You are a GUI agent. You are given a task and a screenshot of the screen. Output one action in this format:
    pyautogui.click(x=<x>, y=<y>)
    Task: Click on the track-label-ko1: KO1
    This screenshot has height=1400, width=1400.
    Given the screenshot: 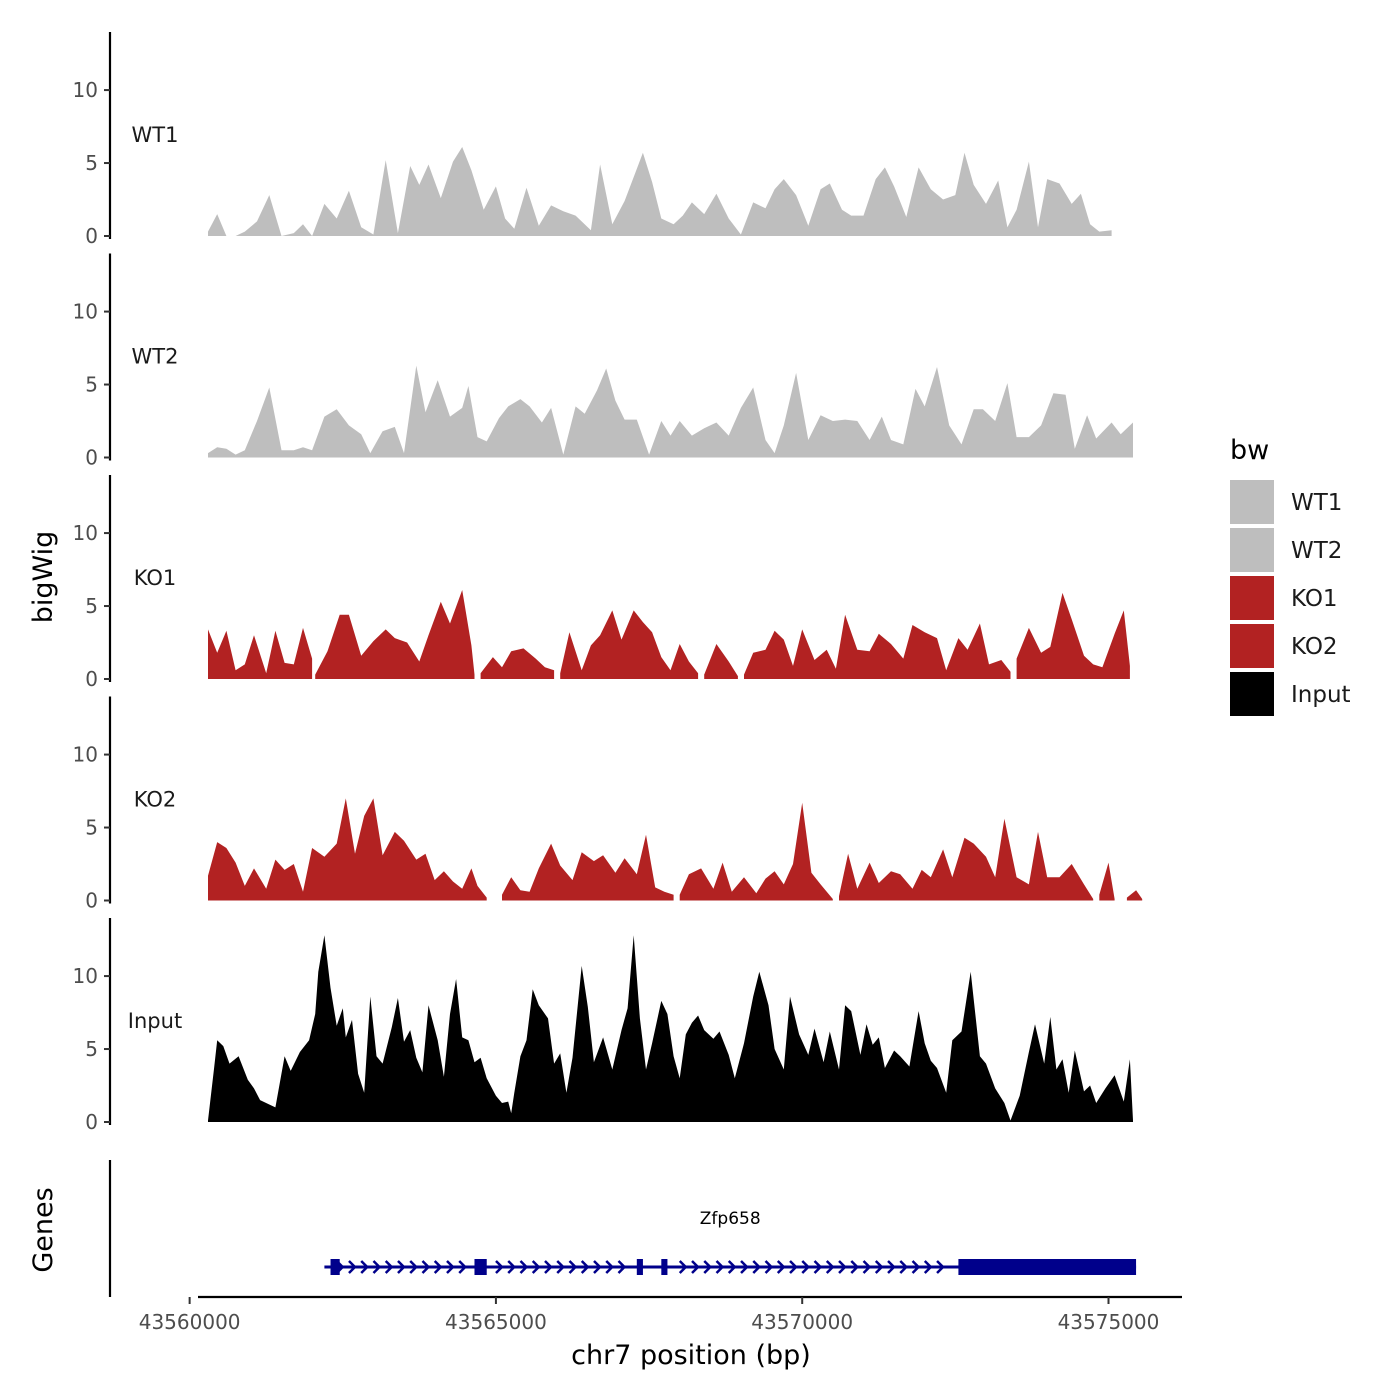 What is the action you would take?
    pyautogui.click(x=155, y=578)
    